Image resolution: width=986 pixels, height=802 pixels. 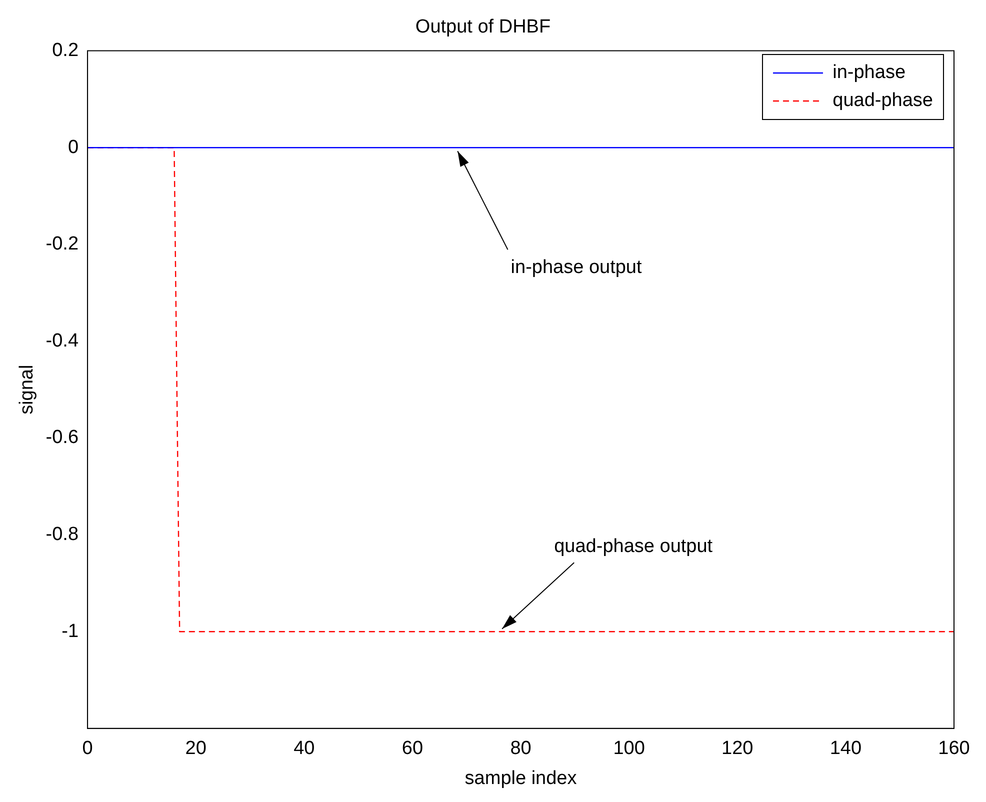 I want to click on y-tick-label: -0.2, so click(x=62, y=244).